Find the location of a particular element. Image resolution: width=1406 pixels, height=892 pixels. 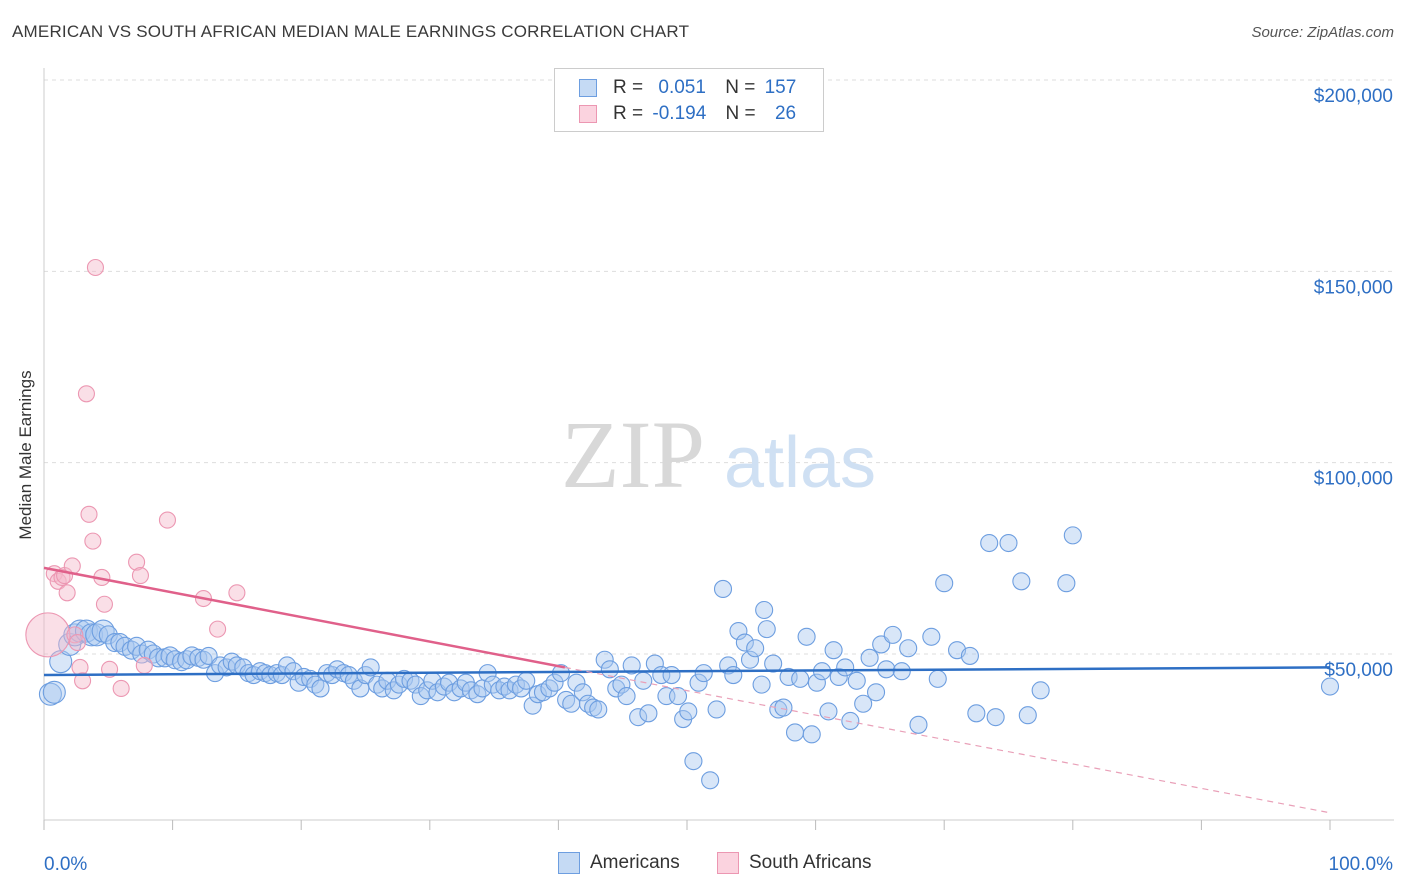

americans-trend-line is located at coordinates (687, 671).